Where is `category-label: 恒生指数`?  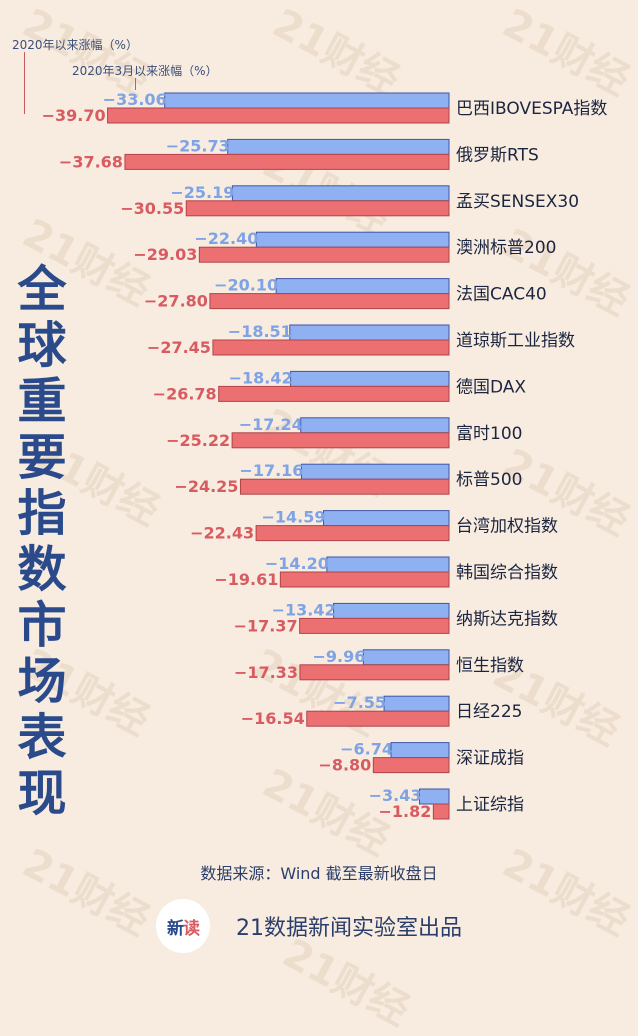 category-label: 恒生指数 is located at coordinates (490, 666).